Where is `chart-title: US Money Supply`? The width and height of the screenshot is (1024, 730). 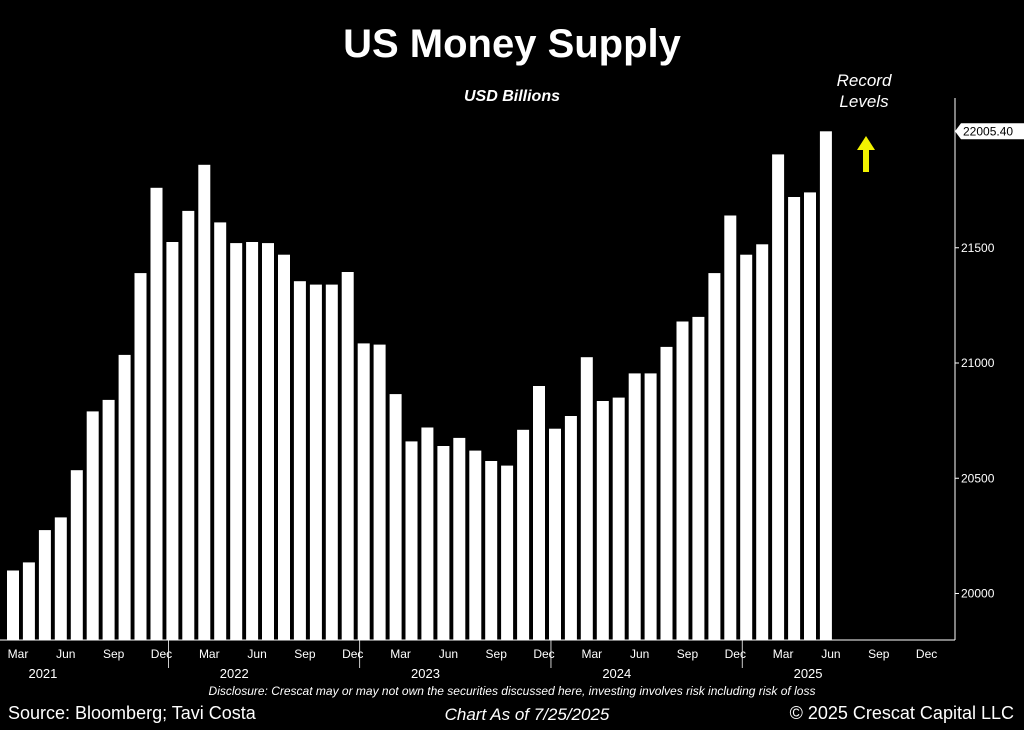 chart-title: US Money Supply is located at coordinates (512, 44).